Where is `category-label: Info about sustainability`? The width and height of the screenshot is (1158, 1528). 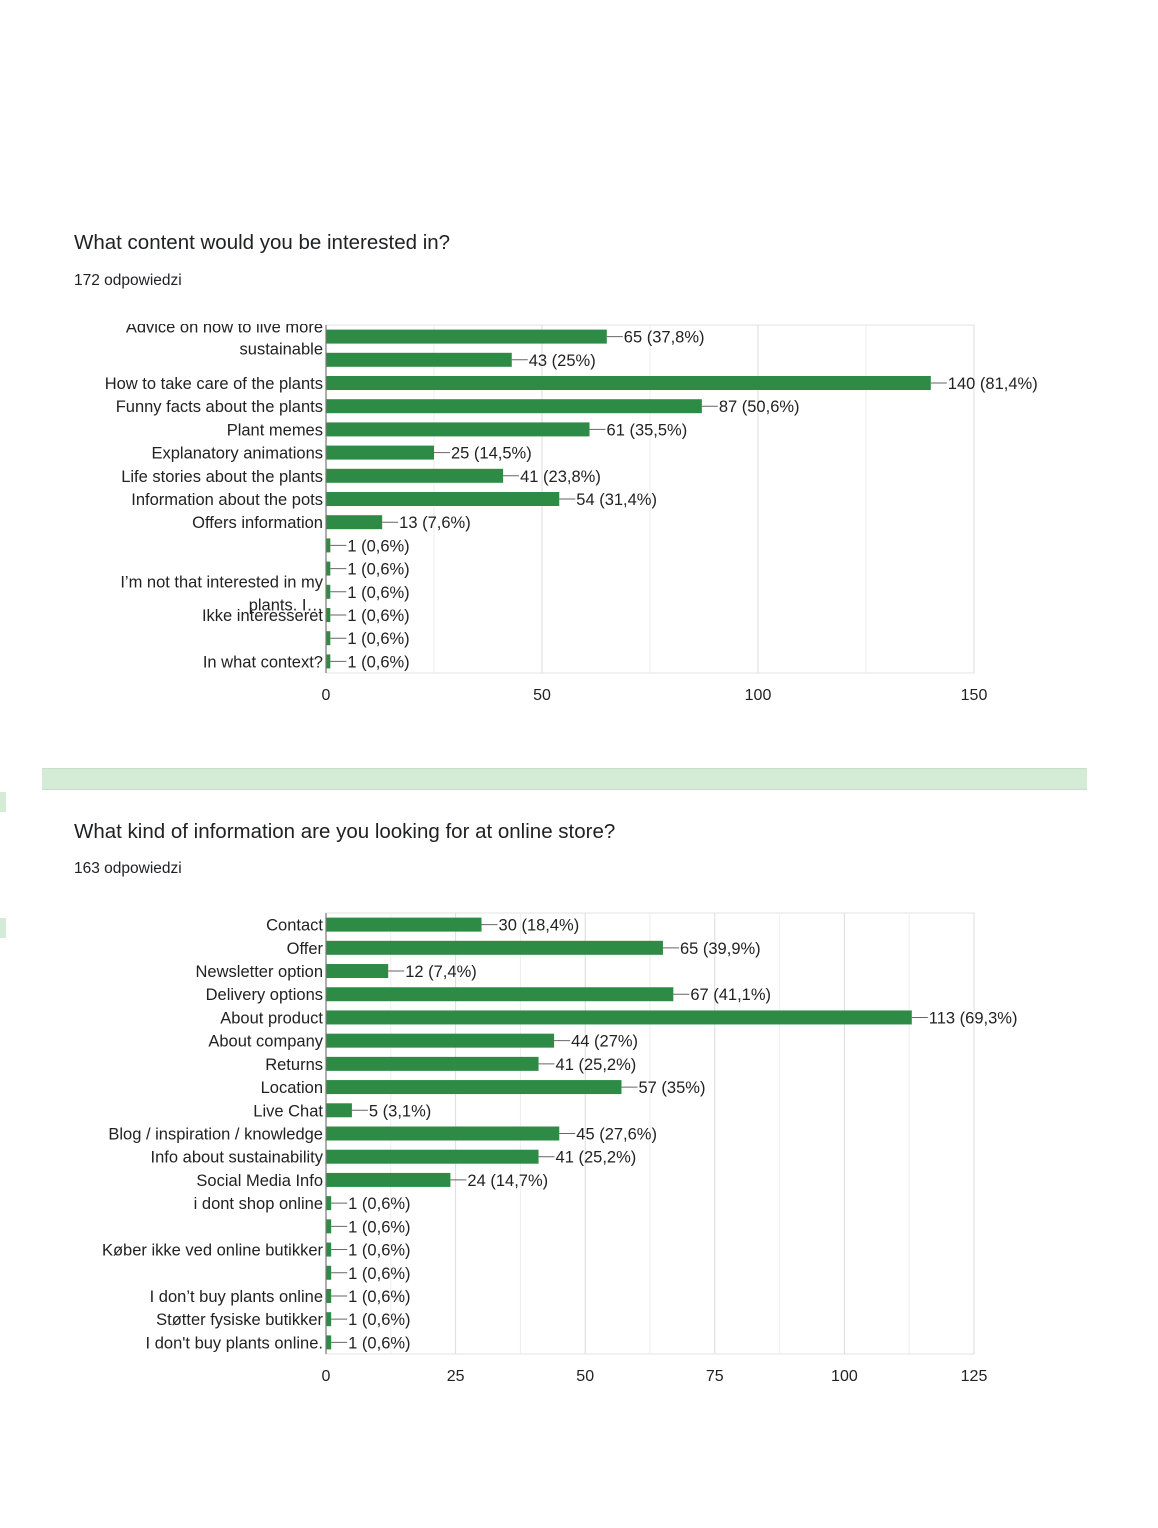 category-label: Info about sustainability is located at coordinates (237, 1158).